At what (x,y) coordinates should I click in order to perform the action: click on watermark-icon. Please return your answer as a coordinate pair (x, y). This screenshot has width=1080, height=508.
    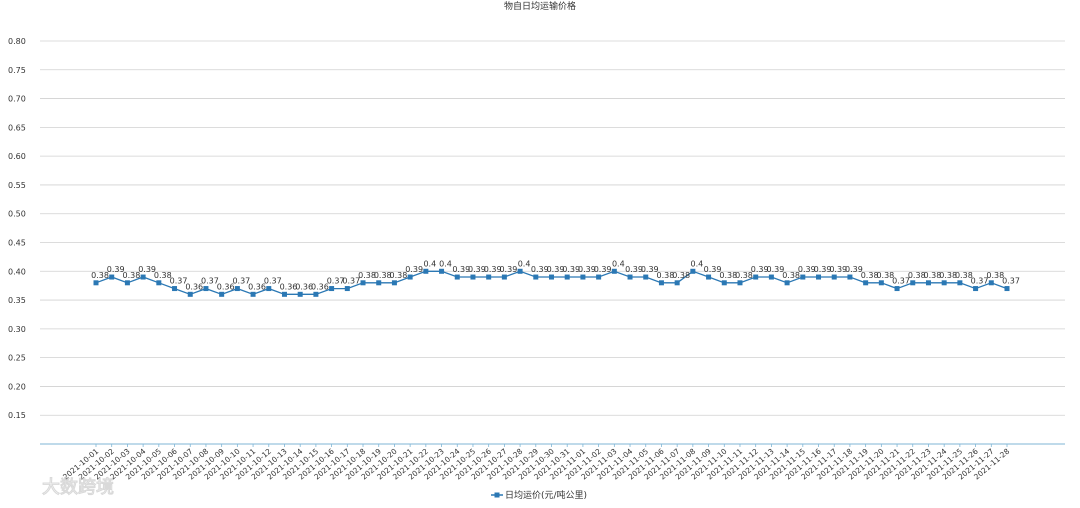
    Looking at the image, I should click on (18, 486).